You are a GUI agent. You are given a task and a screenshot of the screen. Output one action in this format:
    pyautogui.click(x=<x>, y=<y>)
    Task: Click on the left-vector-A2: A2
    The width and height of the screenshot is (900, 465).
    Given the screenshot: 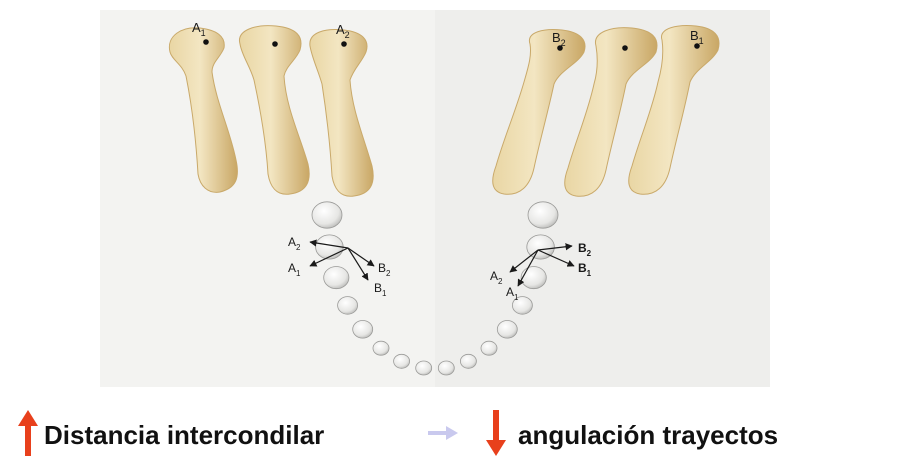 What is the action you would take?
    pyautogui.click(x=294, y=243)
    